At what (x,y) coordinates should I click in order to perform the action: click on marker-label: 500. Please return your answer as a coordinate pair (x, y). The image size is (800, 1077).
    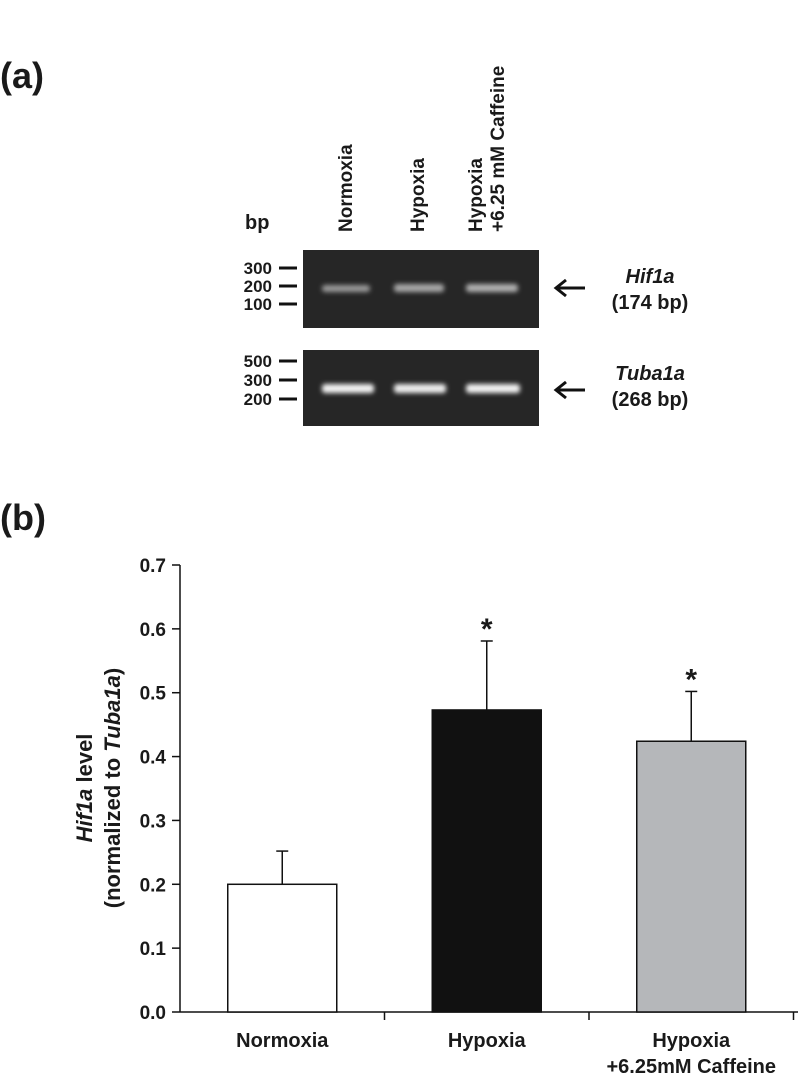
    Looking at the image, I should click on (258, 361).